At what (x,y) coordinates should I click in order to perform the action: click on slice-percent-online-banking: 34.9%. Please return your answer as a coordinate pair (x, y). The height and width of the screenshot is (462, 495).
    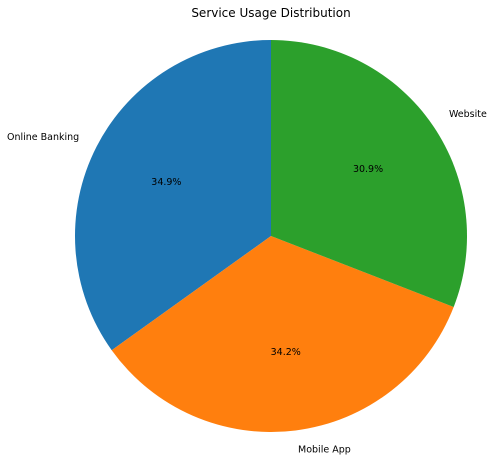
    Looking at the image, I should click on (166, 182).